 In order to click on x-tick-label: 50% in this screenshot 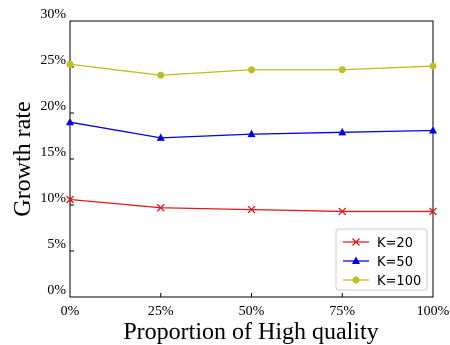, I will do `click(252, 311)`.